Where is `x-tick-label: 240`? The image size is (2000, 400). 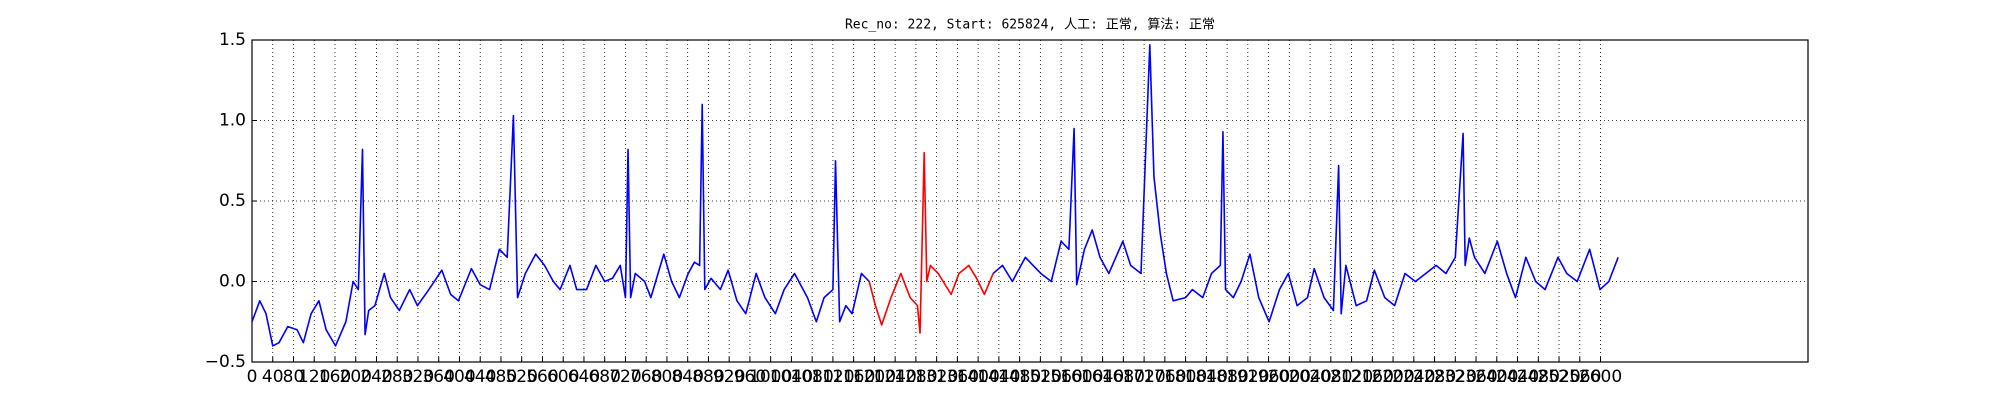 x-tick-label: 240 is located at coordinates (376, 377).